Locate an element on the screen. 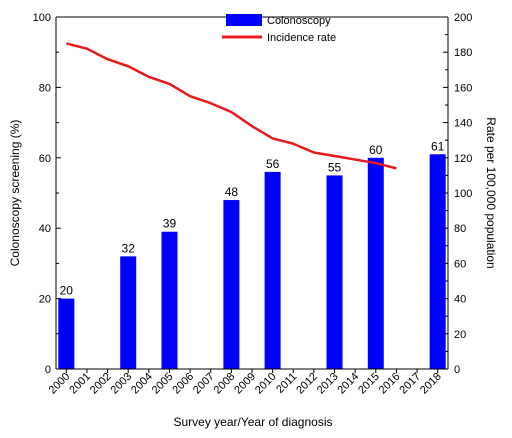 This screenshot has width=512, height=438. x-tick-label-2011: 2011 is located at coordinates (286, 383).